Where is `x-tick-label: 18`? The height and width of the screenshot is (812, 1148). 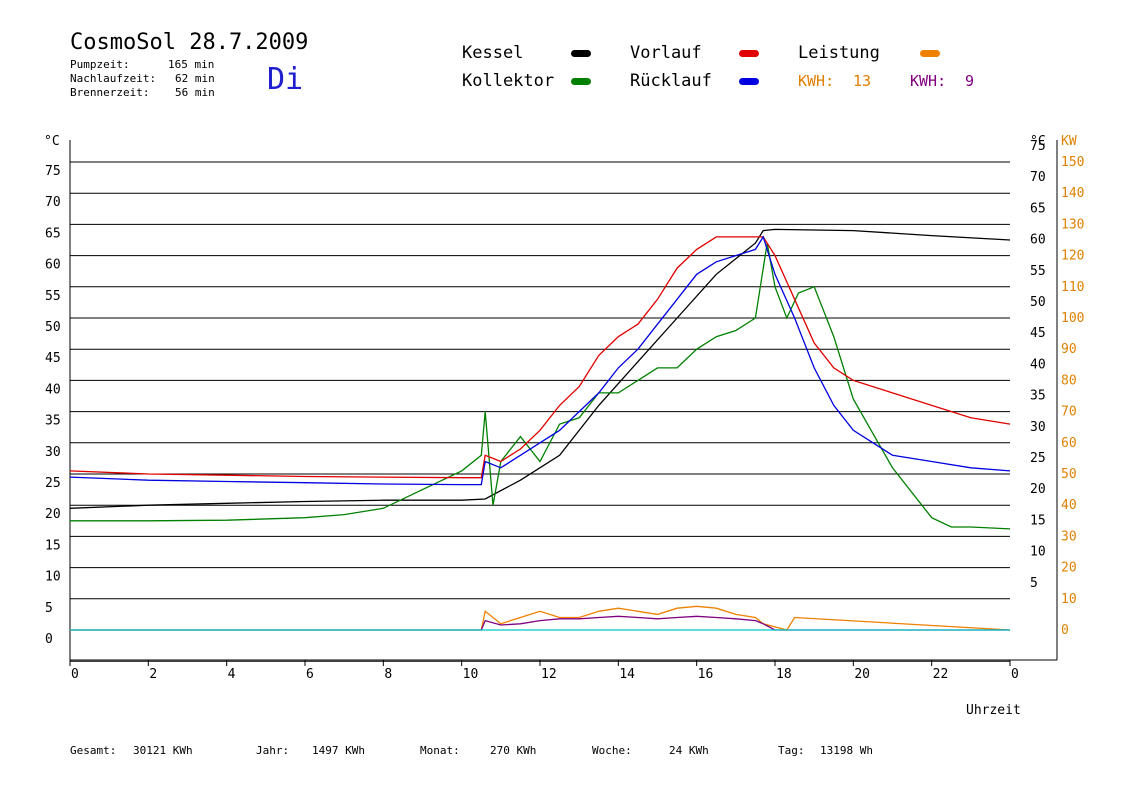
x-tick-label: 18 is located at coordinates (784, 674).